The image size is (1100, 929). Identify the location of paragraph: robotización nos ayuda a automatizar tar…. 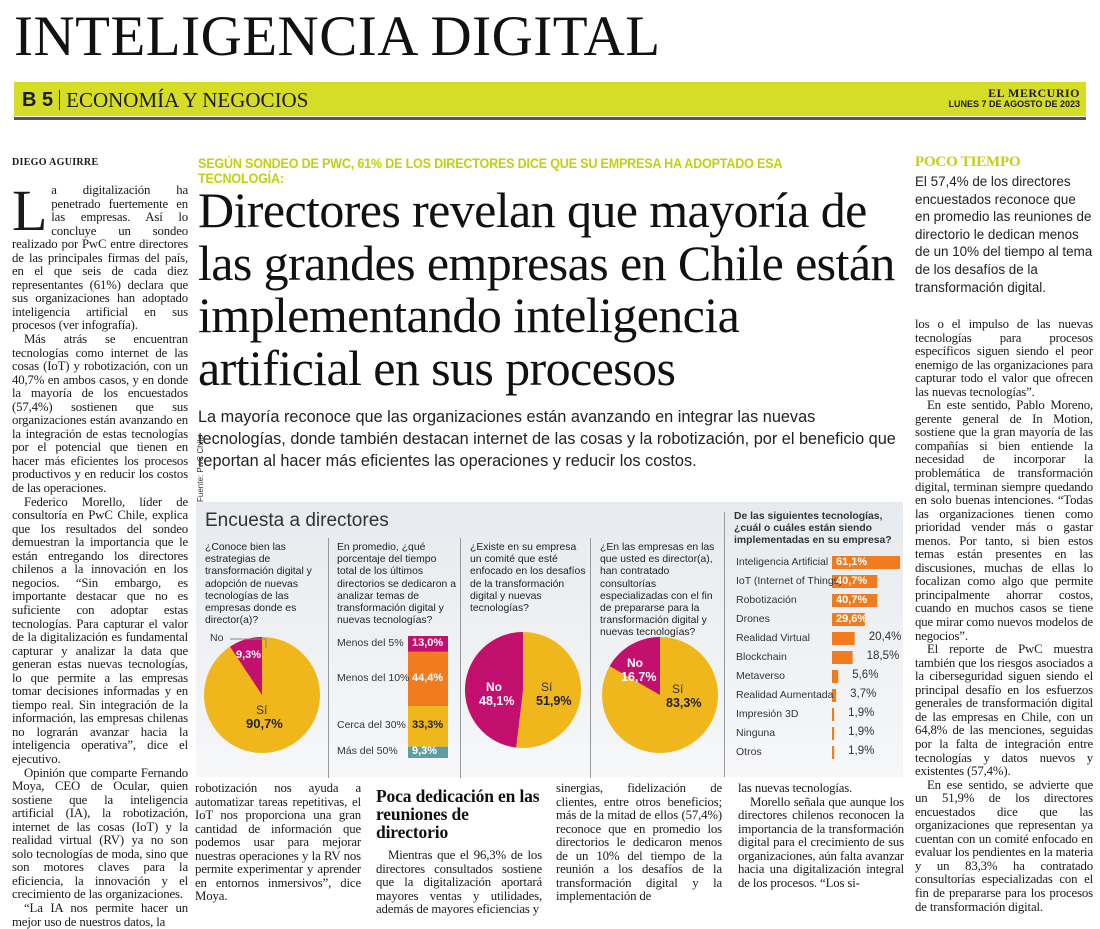
(278, 842).